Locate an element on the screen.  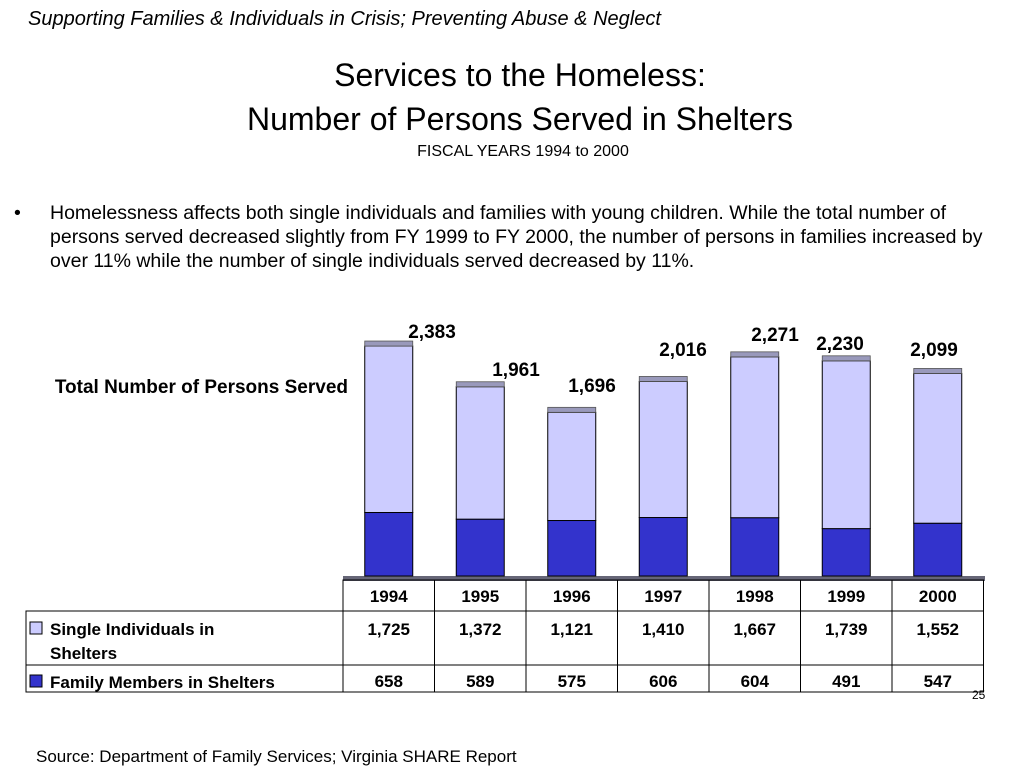
bar-cap-2000 is located at coordinates (938, 371).